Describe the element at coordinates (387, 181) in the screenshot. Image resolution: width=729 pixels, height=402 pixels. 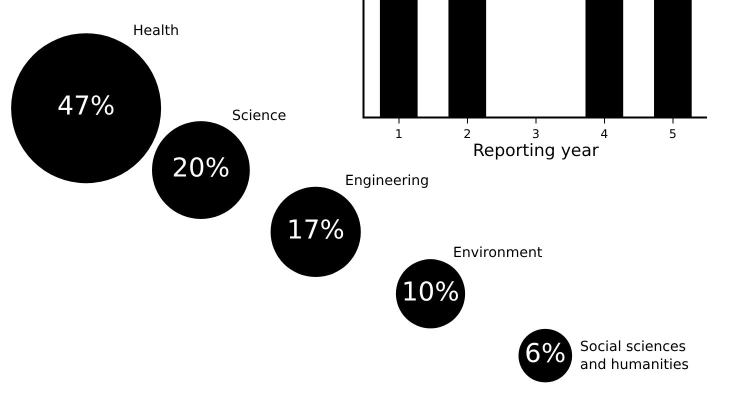
I see `category-label: Engineering` at that location.